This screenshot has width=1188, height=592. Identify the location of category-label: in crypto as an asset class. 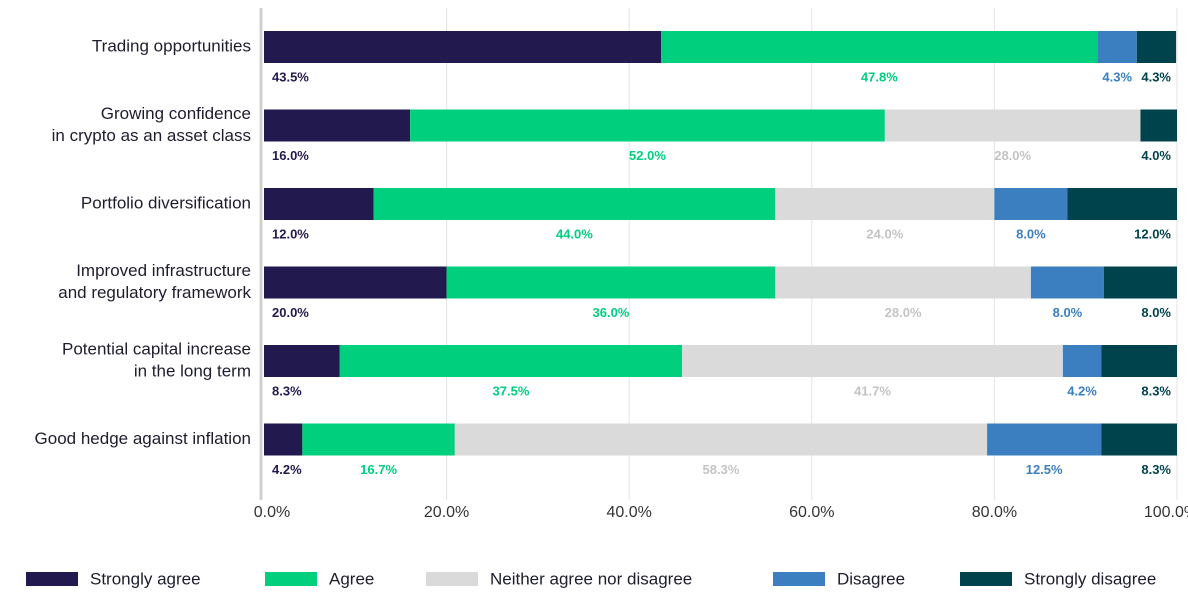
(151, 135).